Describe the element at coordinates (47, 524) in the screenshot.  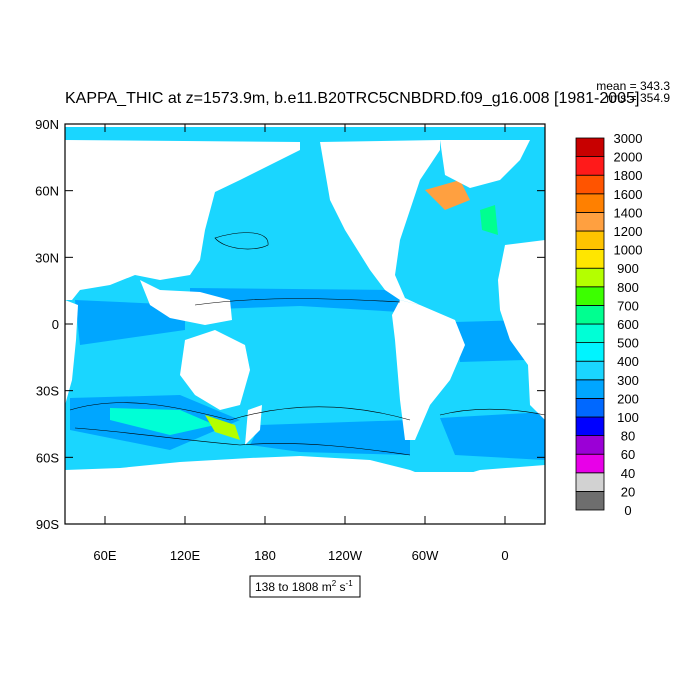
I see `y-tick-label: 90S` at that location.